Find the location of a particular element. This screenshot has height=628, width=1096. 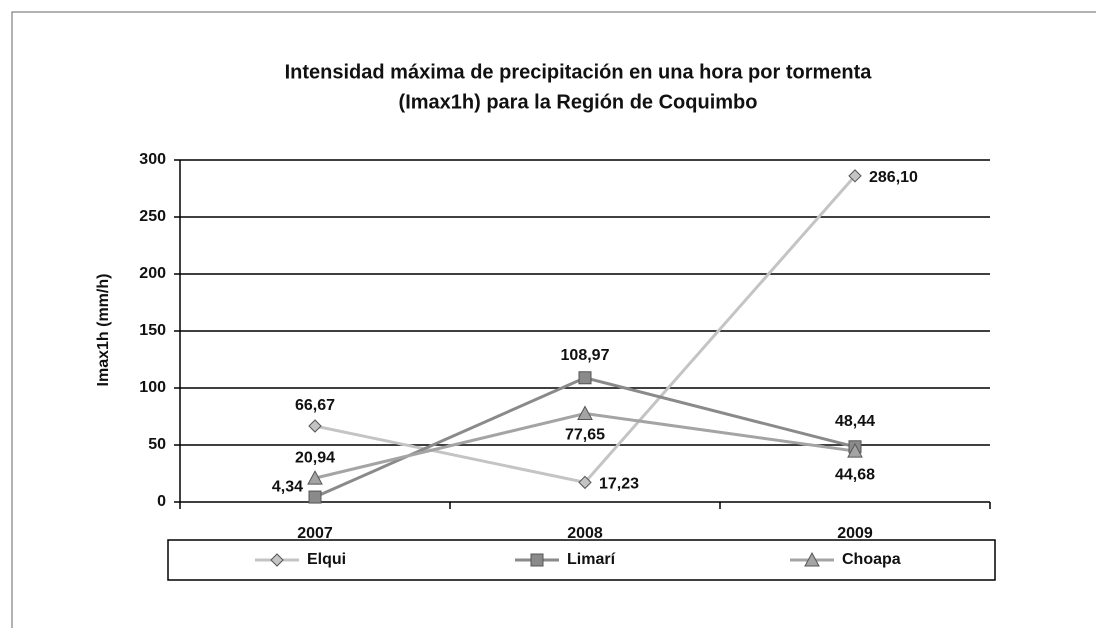

data-label: 286,10 is located at coordinates (893, 177).